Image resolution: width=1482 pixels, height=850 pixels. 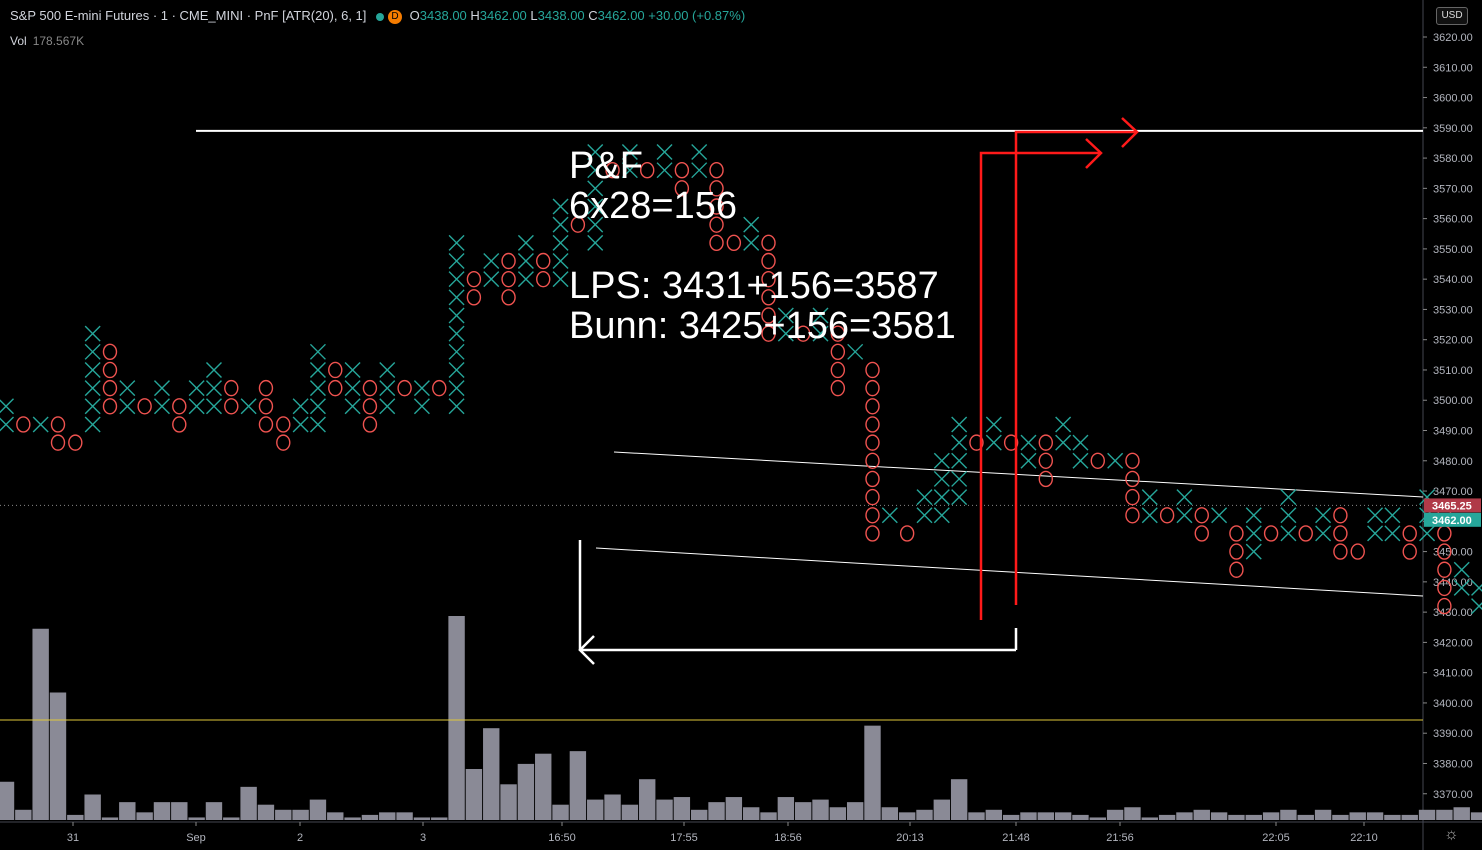 What do you see at coordinates (300, 838) in the screenshot?
I see `time-tick-label: 2` at bounding box center [300, 838].